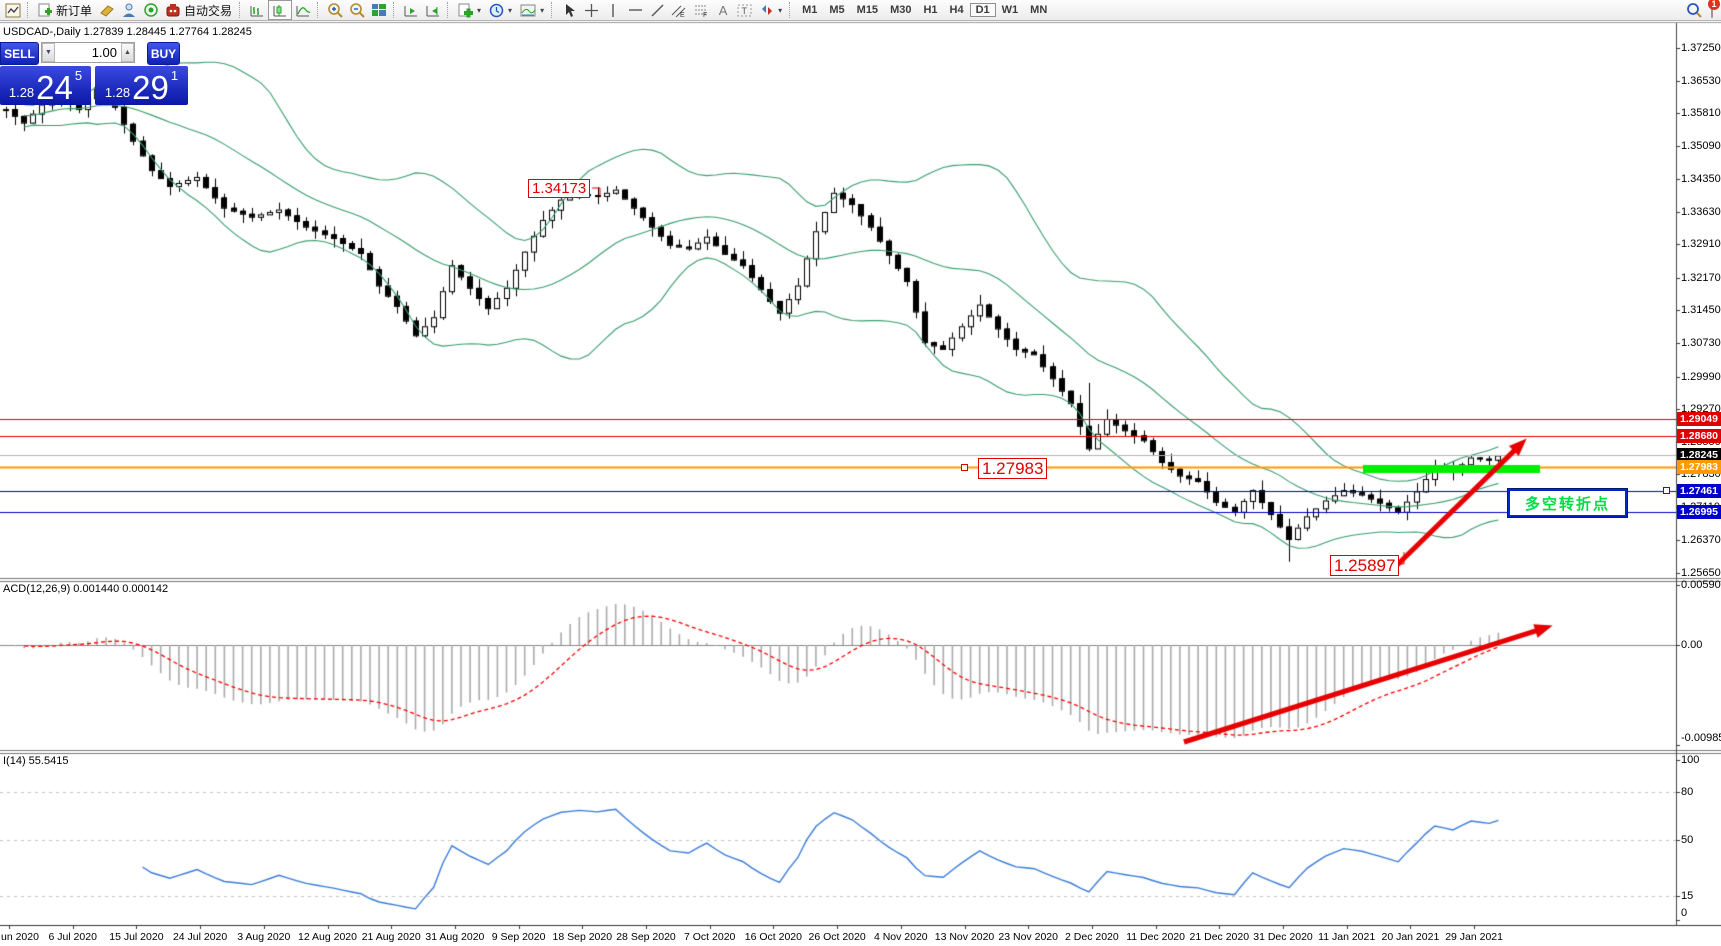 This screenshot has height=946, width=1721. Describe the element at coordinates (174, 75) in the screenshot. I see `buy-price-sup: 1` at that location.